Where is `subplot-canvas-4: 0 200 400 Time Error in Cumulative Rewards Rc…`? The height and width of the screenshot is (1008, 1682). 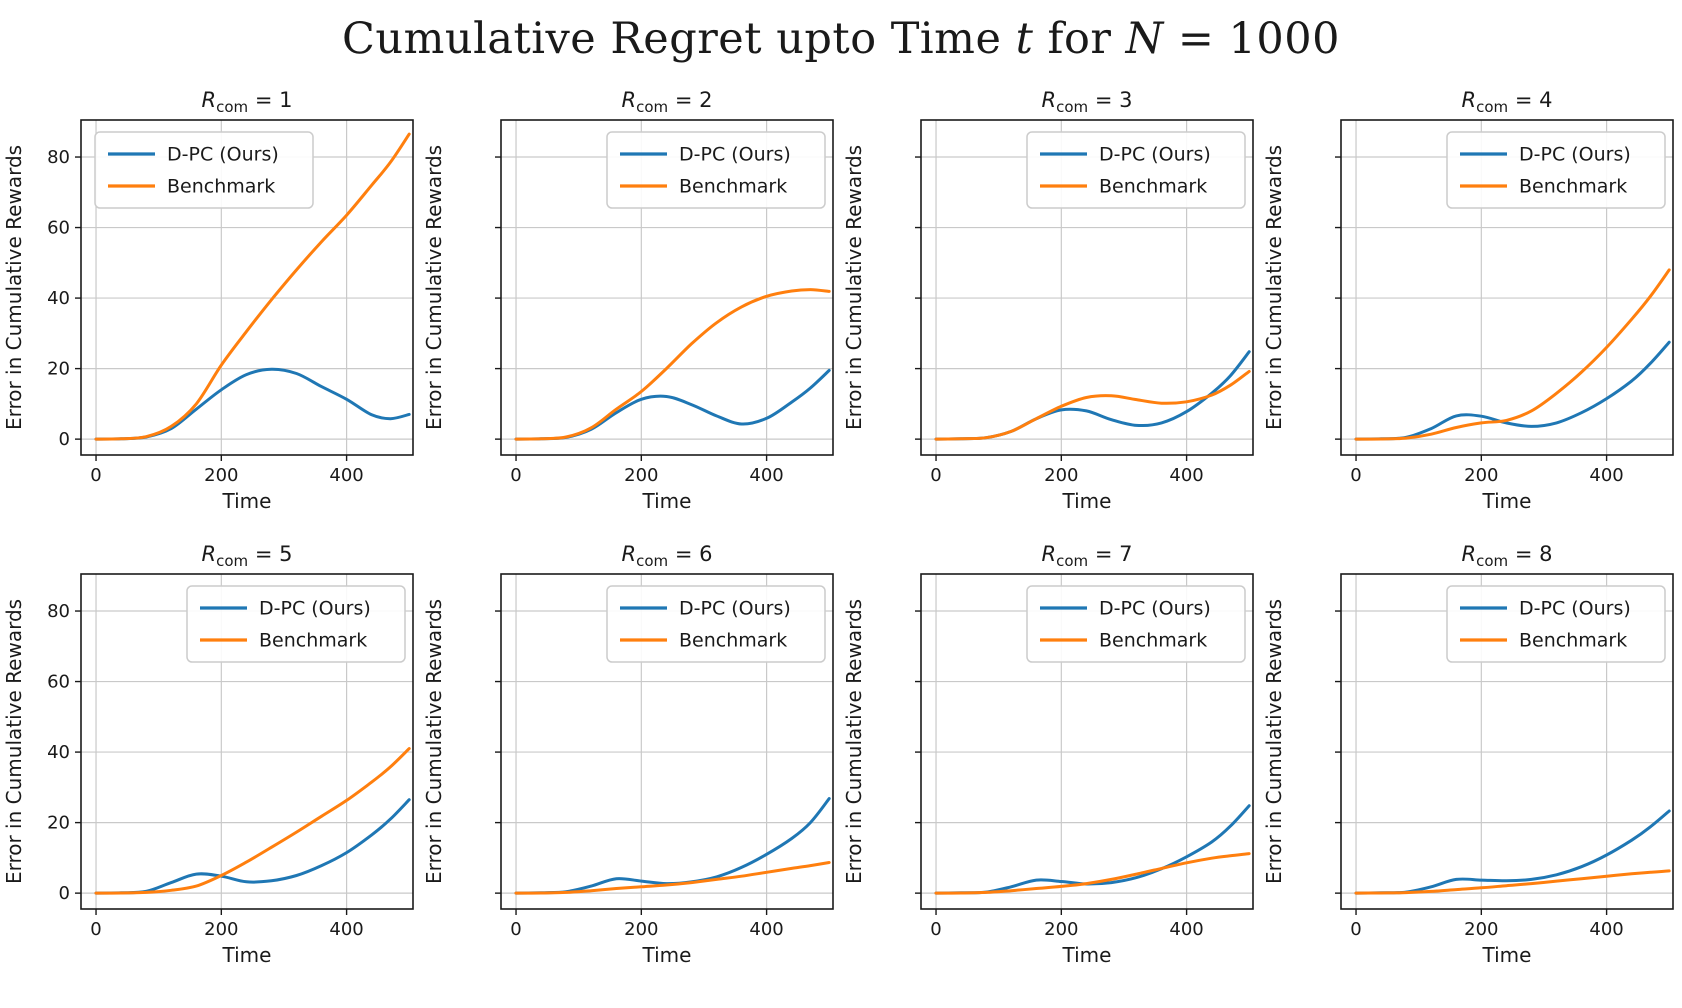 subplot-canvas-4: 0 200 400 Time Error in Cumulative Rewards Rc… is located at coordinates (1468, 300).